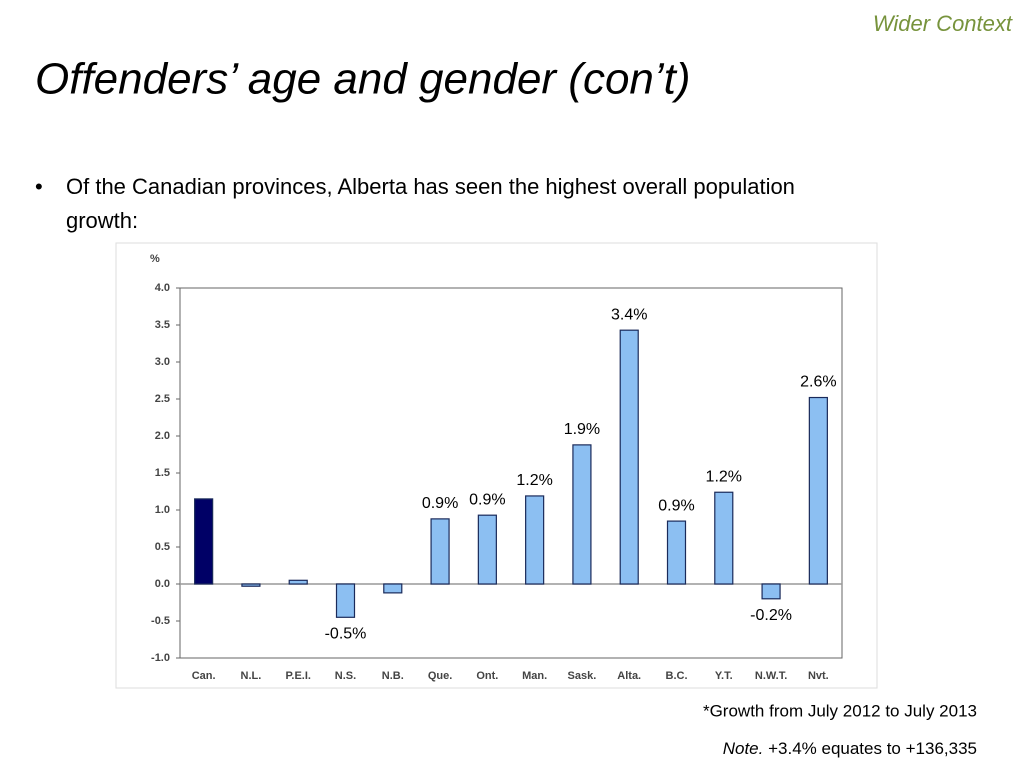 The height and width of the screenshot is (768, 1024). Describe the element at coordinates (162, 547) in the screenshot. I see `y-tick-label: 0.5` at that location.